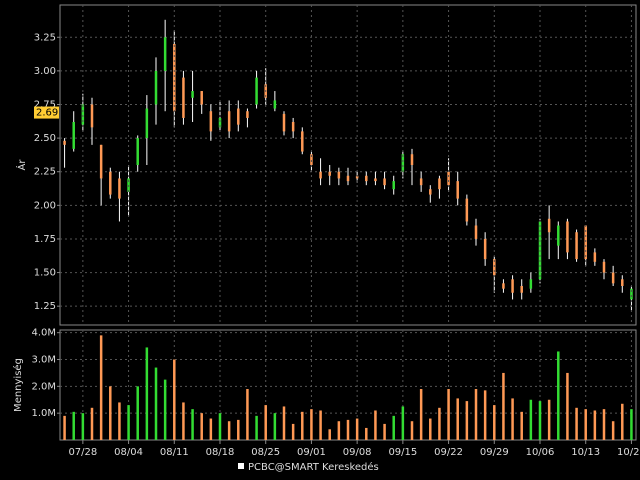 The image size is (640, 480). I want to click on x-tick-label: 08/25, so click(265, 452).